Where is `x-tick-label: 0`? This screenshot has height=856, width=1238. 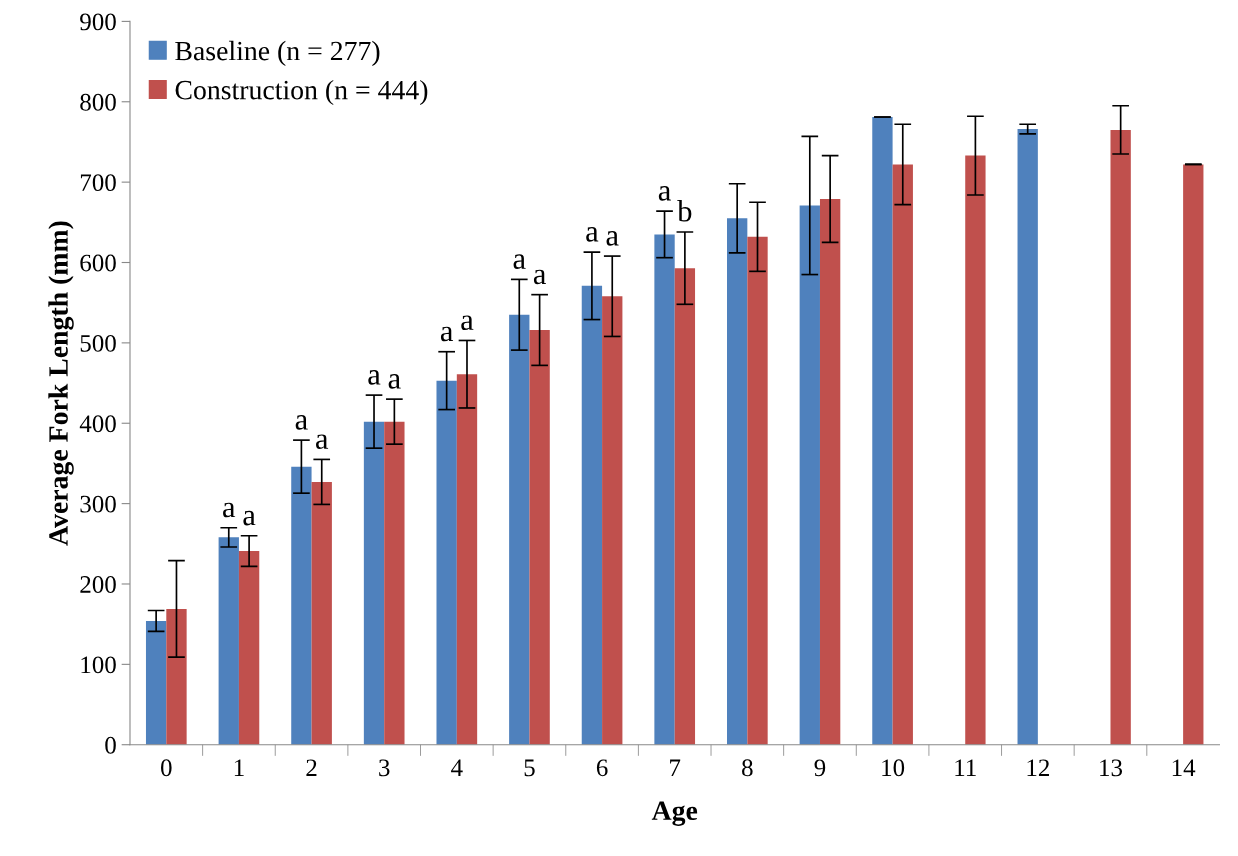
x-tick-label: 0 is located at coordinates (166, 768).